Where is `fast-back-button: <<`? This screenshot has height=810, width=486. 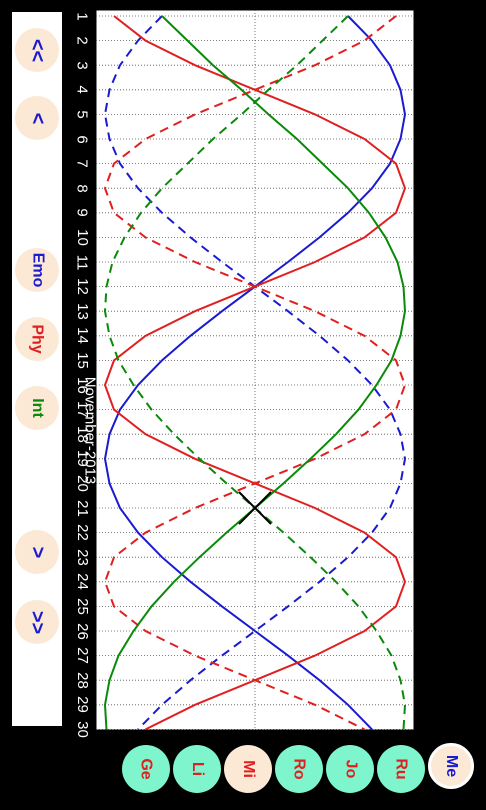 fast-back-button: << is located at coordinates (37, 50).